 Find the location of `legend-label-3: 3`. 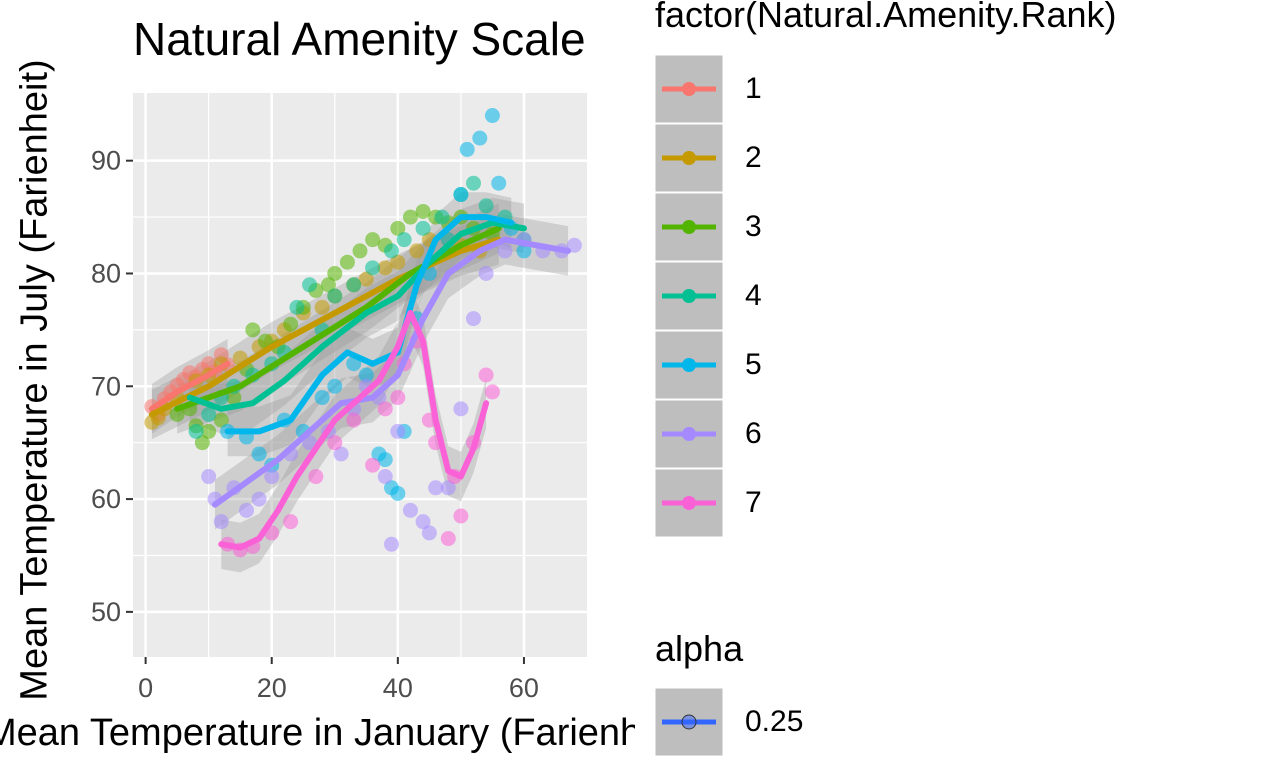

legend-label-3: 3 is located at coordinates (753, 226).